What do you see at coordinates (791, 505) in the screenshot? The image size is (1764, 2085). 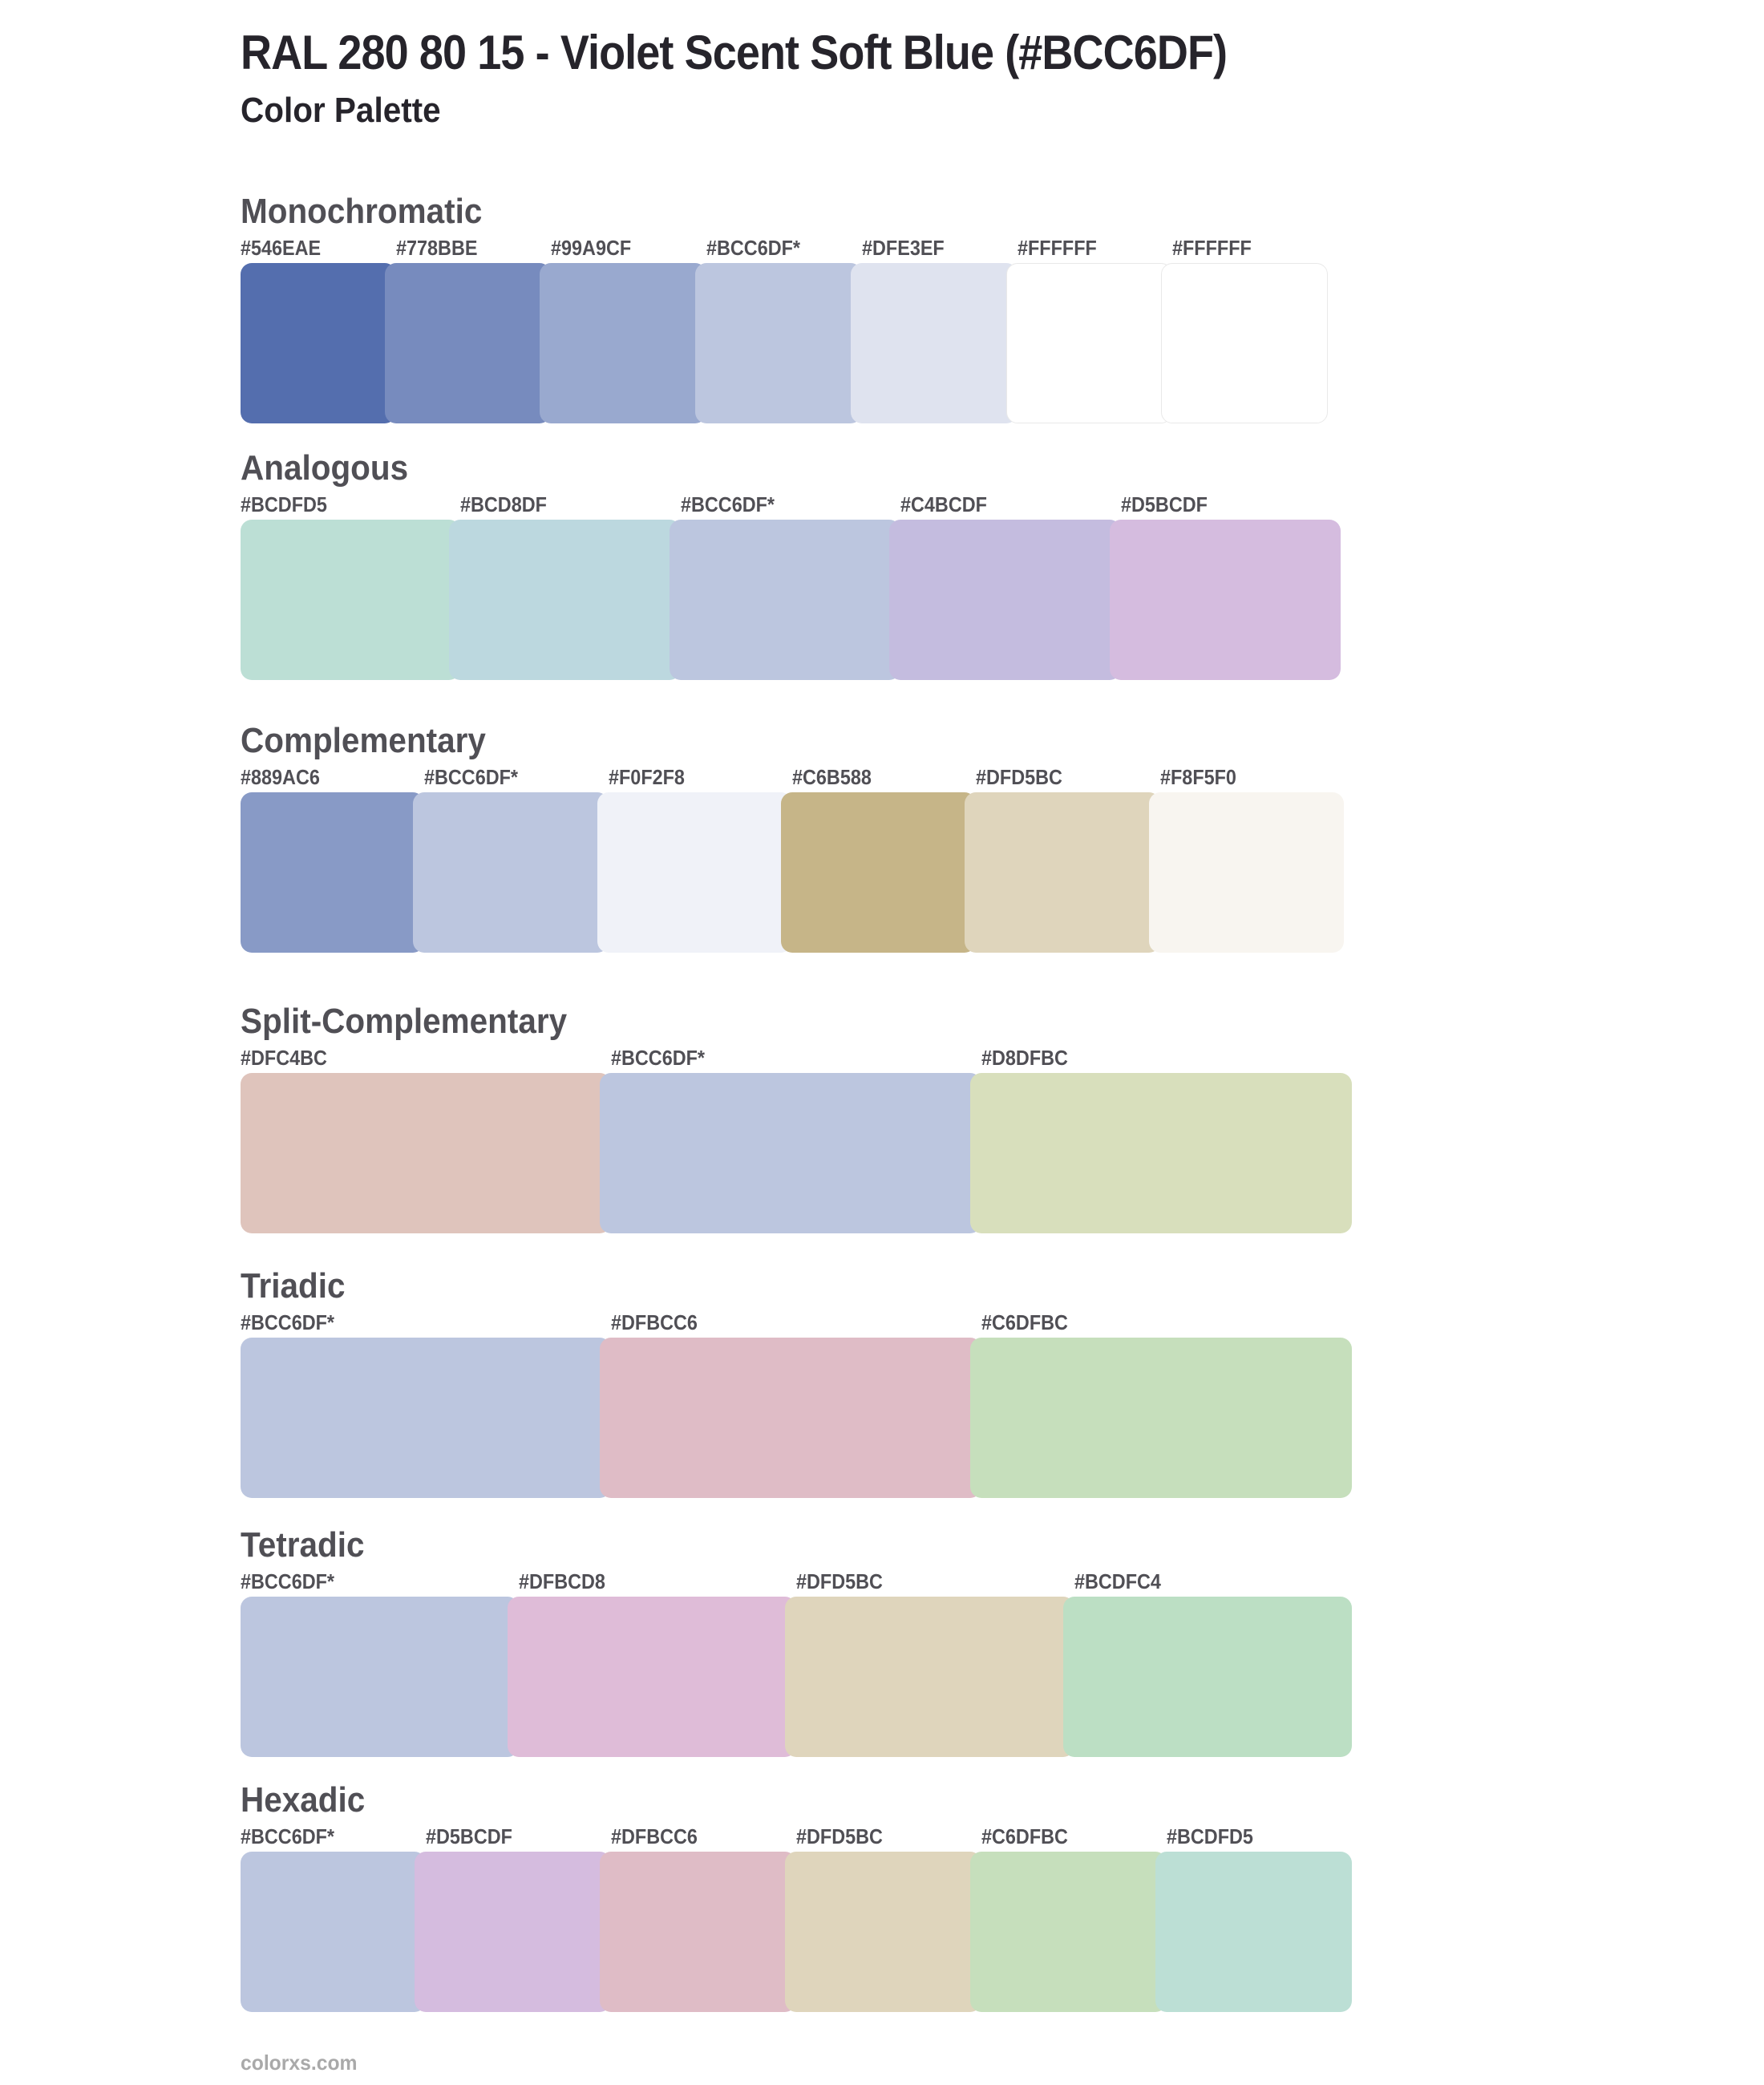 I see `hex-label-row: #BCDFD5 #BCD8DF #BCC6DF* #C4BCDF #D5BCDF` at bounding box center [791, 505].